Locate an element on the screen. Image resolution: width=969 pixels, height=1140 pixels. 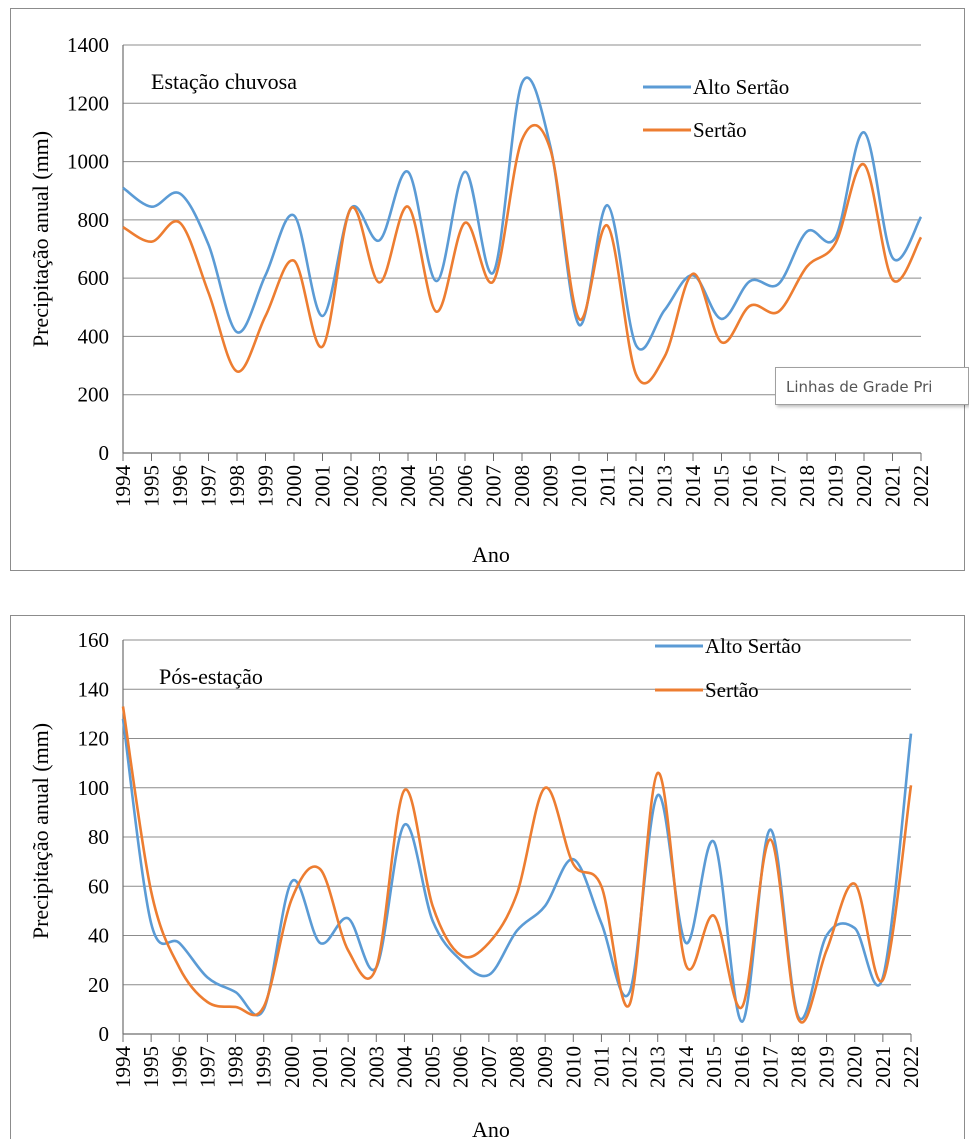
y-tick-labels: 0 20 40 60 80 100 120 140 160 is located at coordinates (94, 837).